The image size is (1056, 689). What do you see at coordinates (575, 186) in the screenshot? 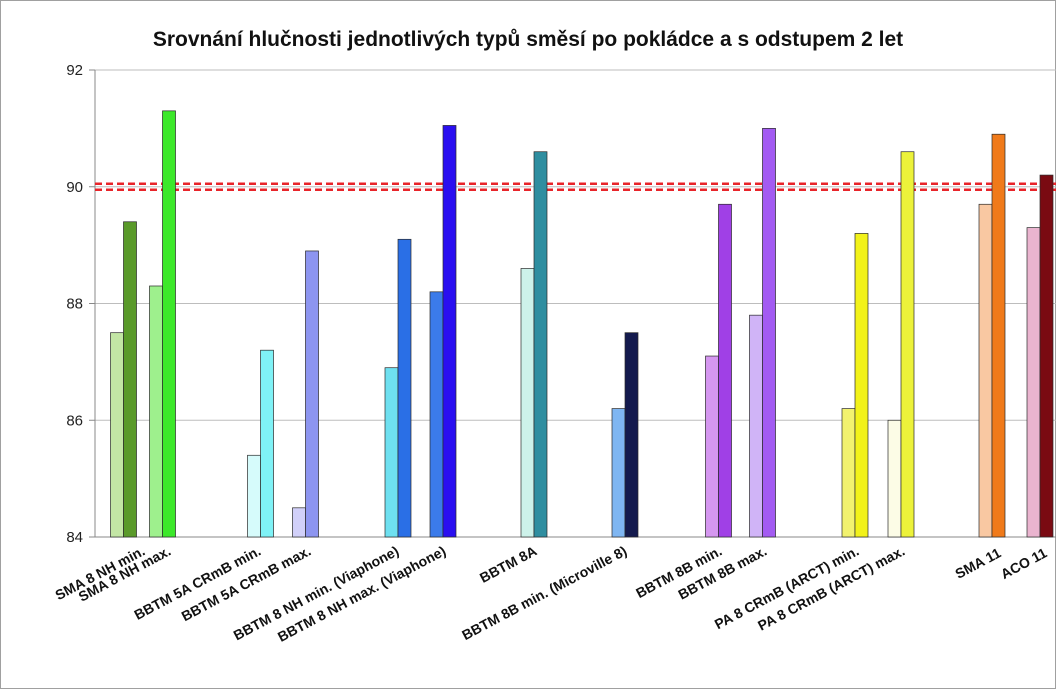
I see `reference-line-layer` at bounding box center [575, 186].